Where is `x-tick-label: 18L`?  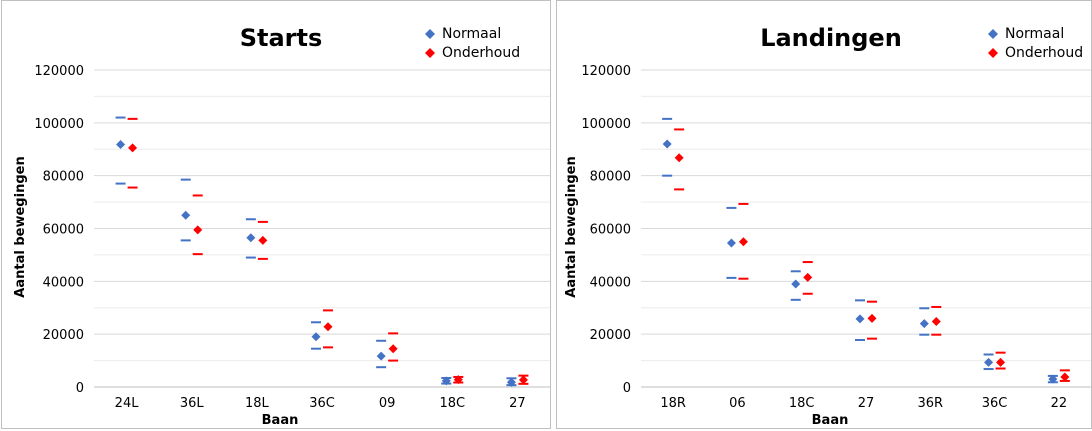 x-tick-label: 18L is located at coordinates (257, 403).